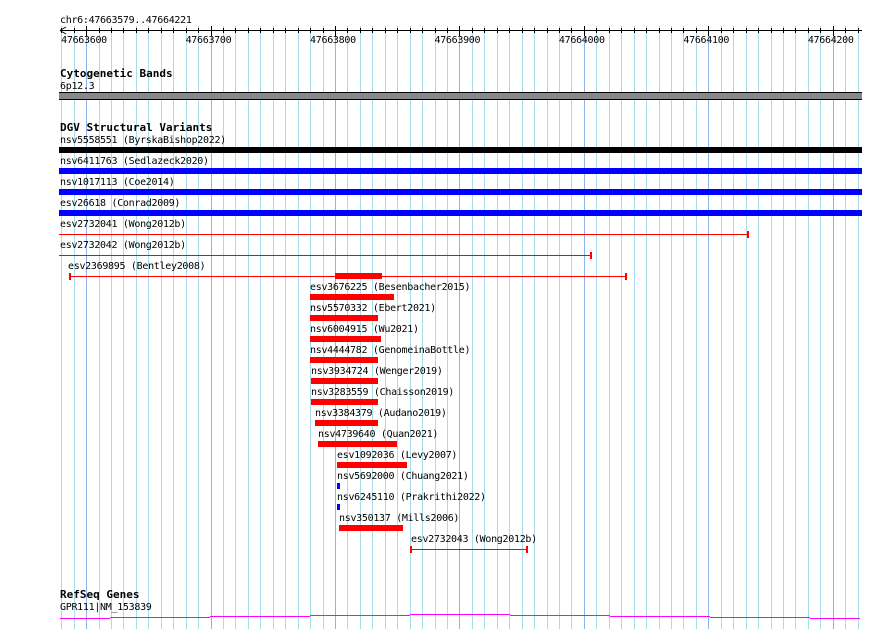 This screenshot has height=629, width=890. Describe the element at coordinates (378, 434) in the screenshot. I see `variant-label: nsv4739640 (Quan2021)` at that location.